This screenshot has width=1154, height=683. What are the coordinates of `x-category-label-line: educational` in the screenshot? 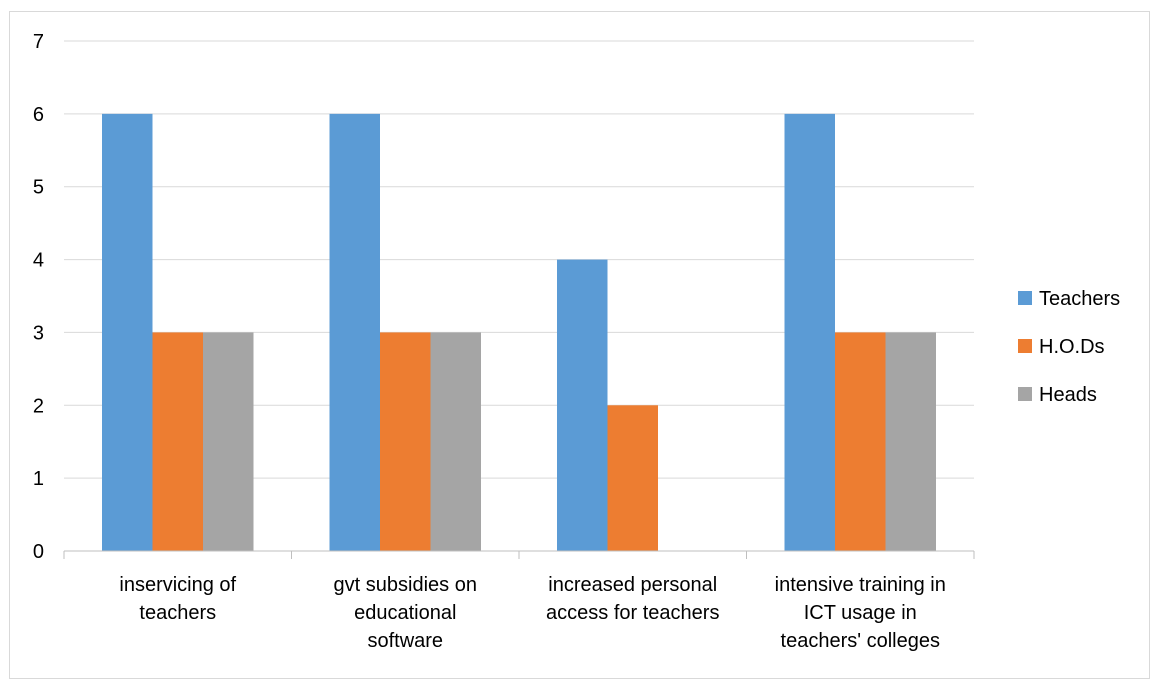 It's located at (405, 613).